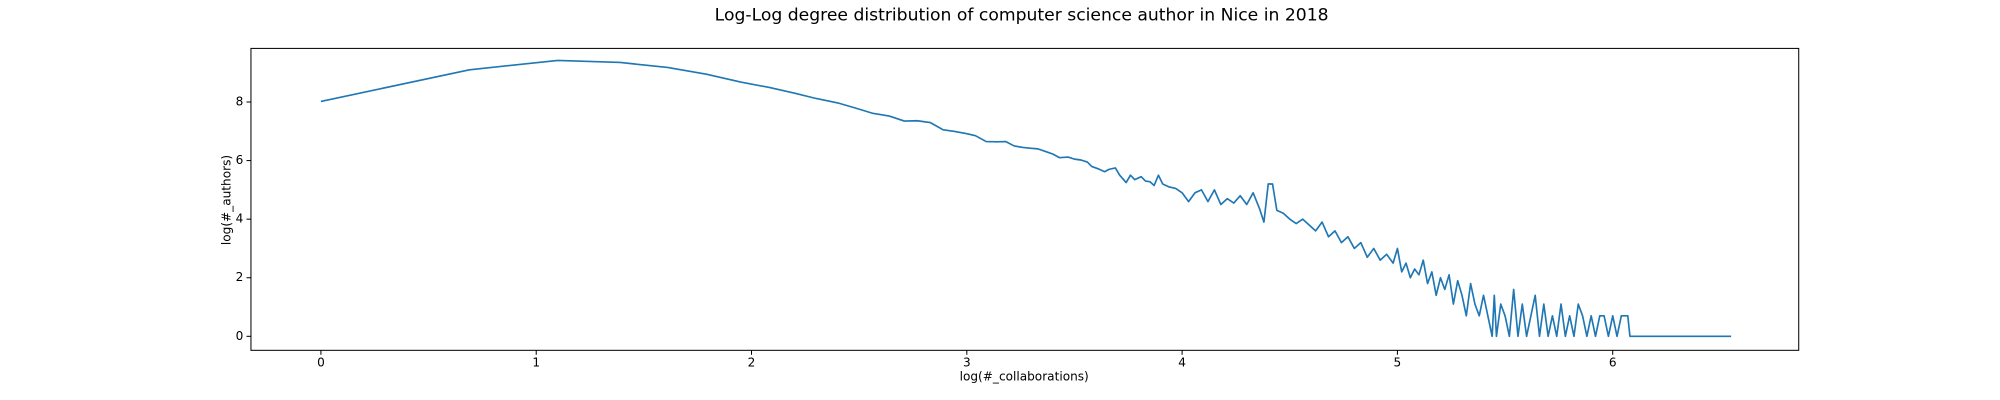 The width and height of the screenshot is (2000, 400). I want to click on x-tick-label: 3, so click(967, 363).